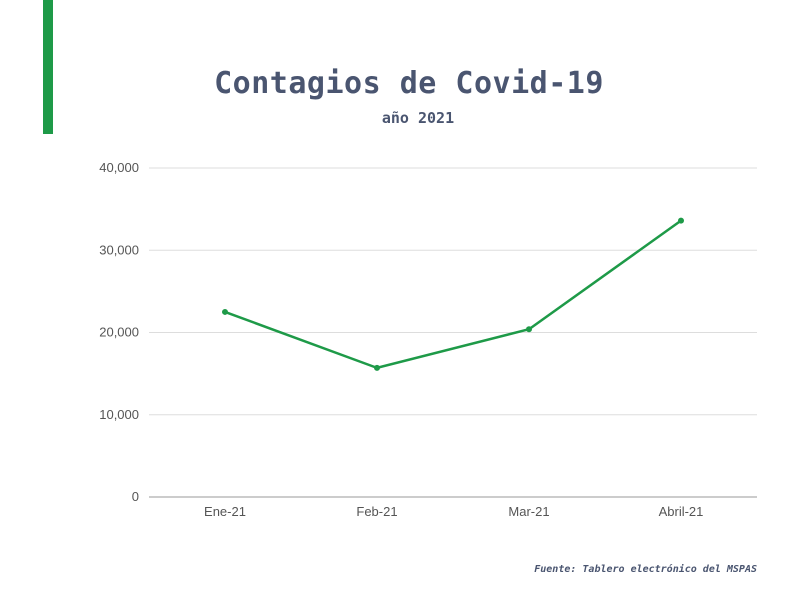 The height and width of the screenshot is (600, 800). I want to click on series-contagios, so click(453, 294).